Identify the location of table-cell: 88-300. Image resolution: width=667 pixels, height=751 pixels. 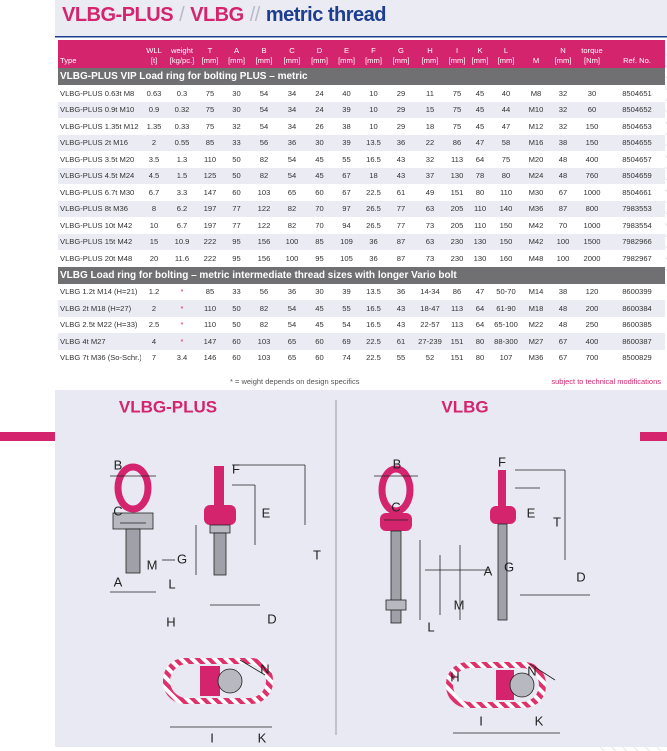
(506, 341).